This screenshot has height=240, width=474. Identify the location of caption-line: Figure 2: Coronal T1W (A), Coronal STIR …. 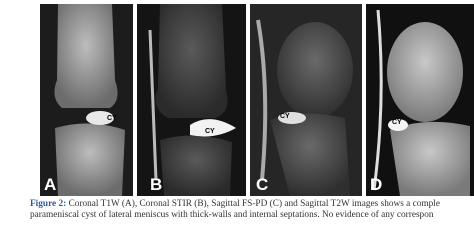
(252, 204).